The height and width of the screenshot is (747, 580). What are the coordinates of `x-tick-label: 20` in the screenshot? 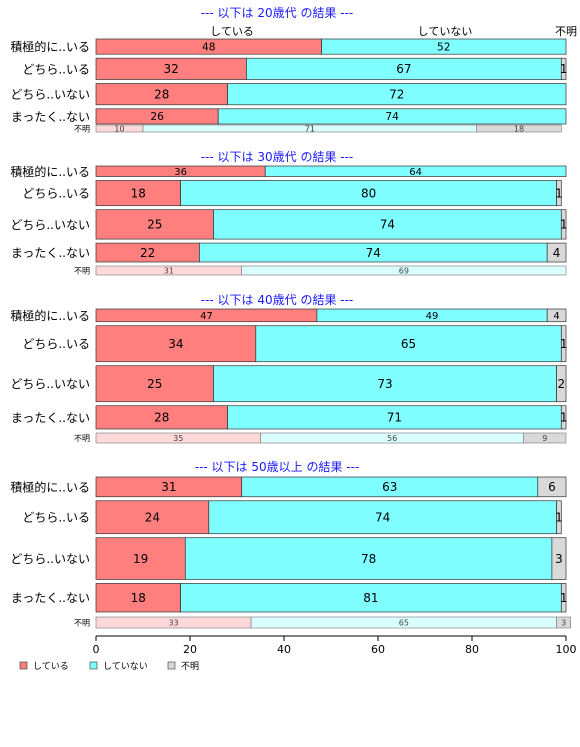 It's located at (190, 649).